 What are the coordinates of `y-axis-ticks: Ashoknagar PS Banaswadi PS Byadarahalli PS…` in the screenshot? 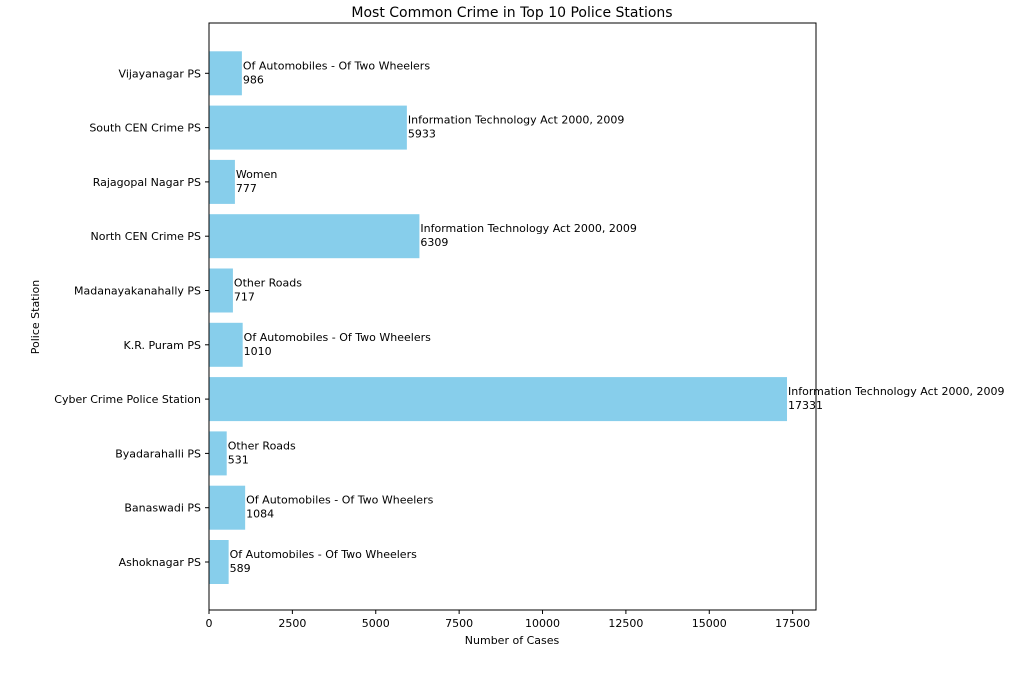 It's located at (131, 318).